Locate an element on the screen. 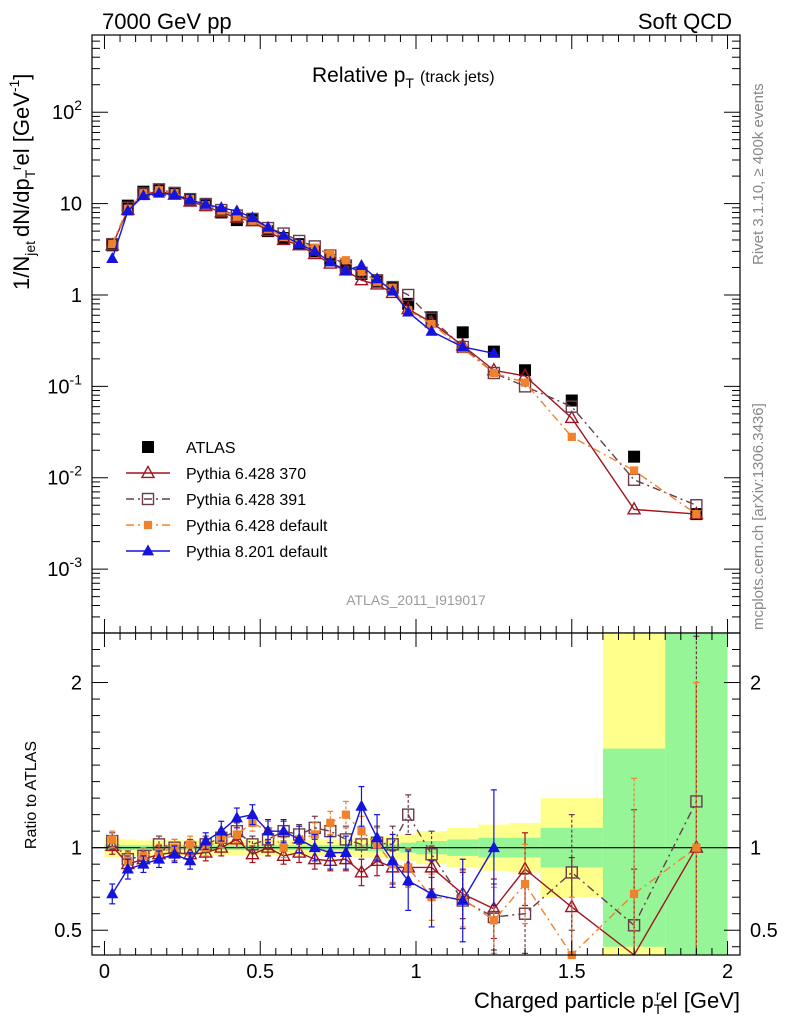 This screenshot has height=1024, width=786. analysis-label: ATLAS_2011_I919017 is located at coordinates (416, 600).